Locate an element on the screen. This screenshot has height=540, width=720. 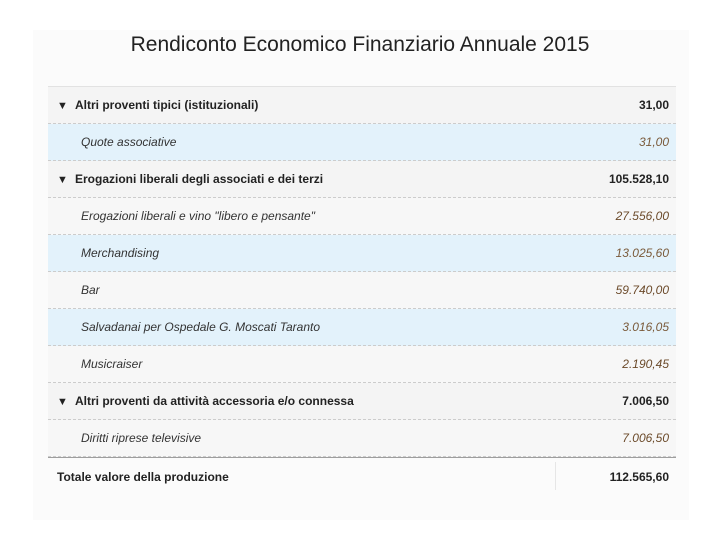
item-amount: 59.740,00 is located at coordinates (642, 290).